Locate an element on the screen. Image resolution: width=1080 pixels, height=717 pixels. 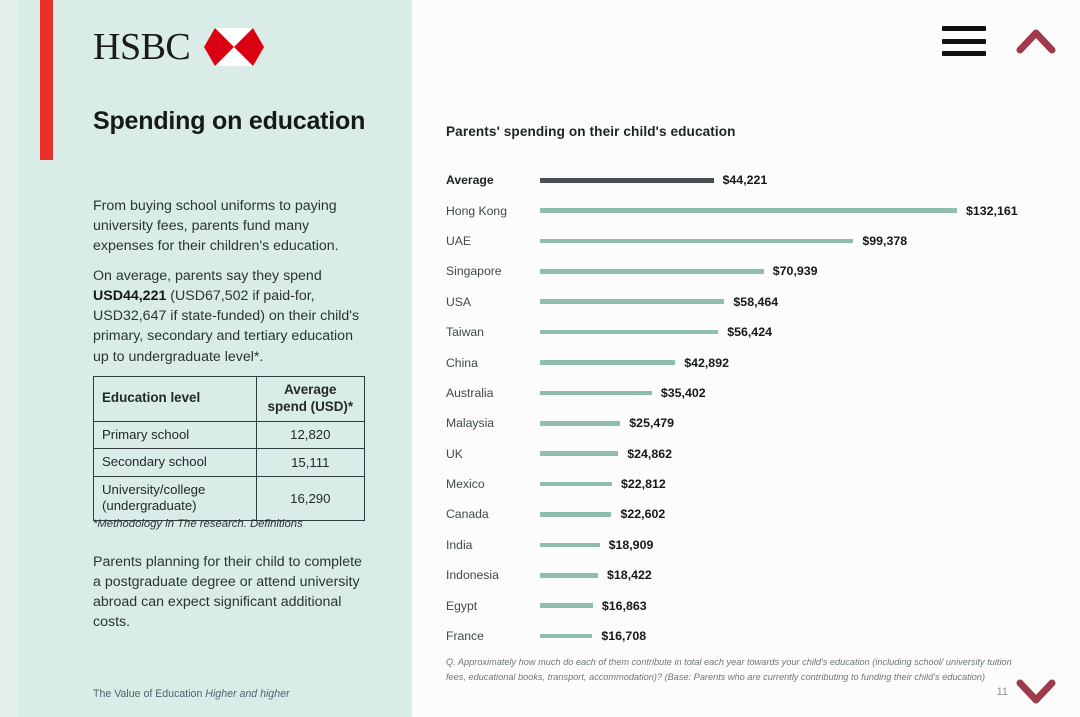
bar-category-label: India is located at coordinates (459, 544).